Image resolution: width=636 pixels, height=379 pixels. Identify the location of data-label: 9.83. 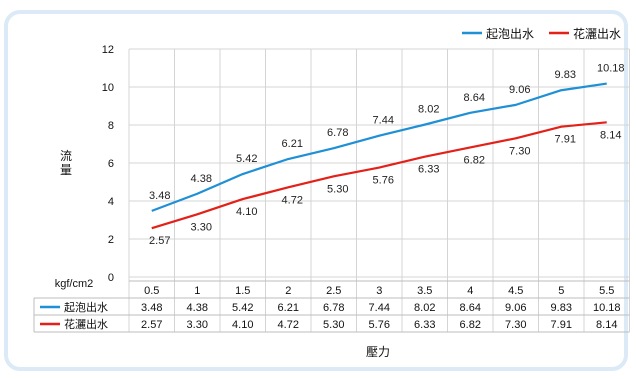
(565, 75).